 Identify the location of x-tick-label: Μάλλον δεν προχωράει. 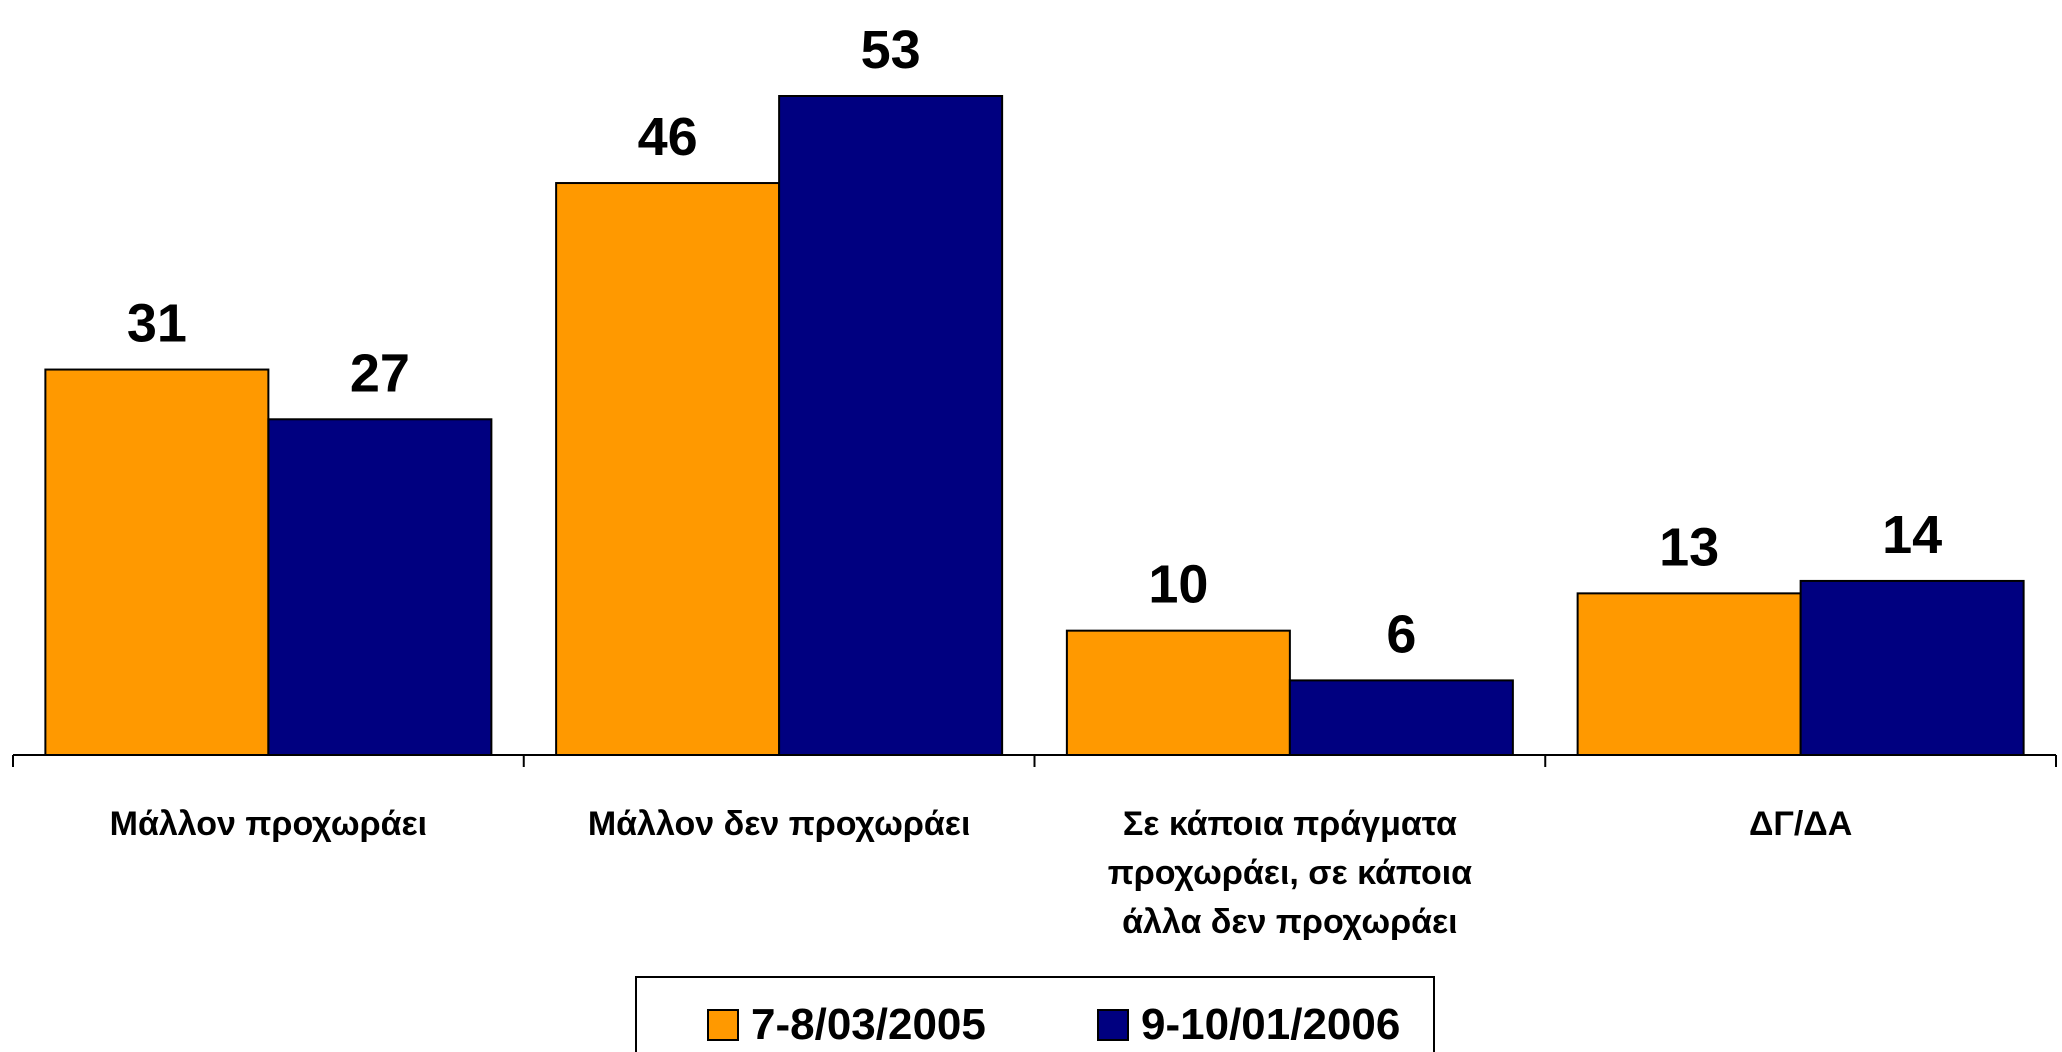
(779, 824).